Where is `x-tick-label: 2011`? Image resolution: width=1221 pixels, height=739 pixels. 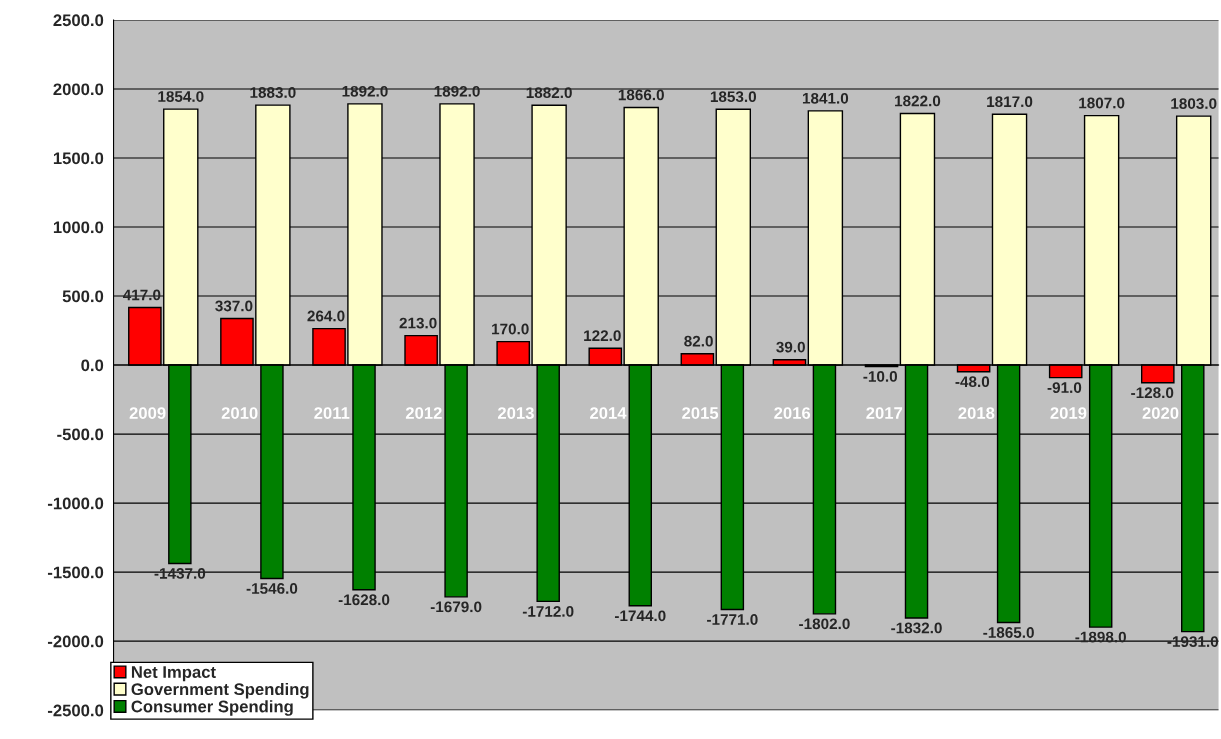 x-tick-label: 2011 is located at coordinates (332, 413).